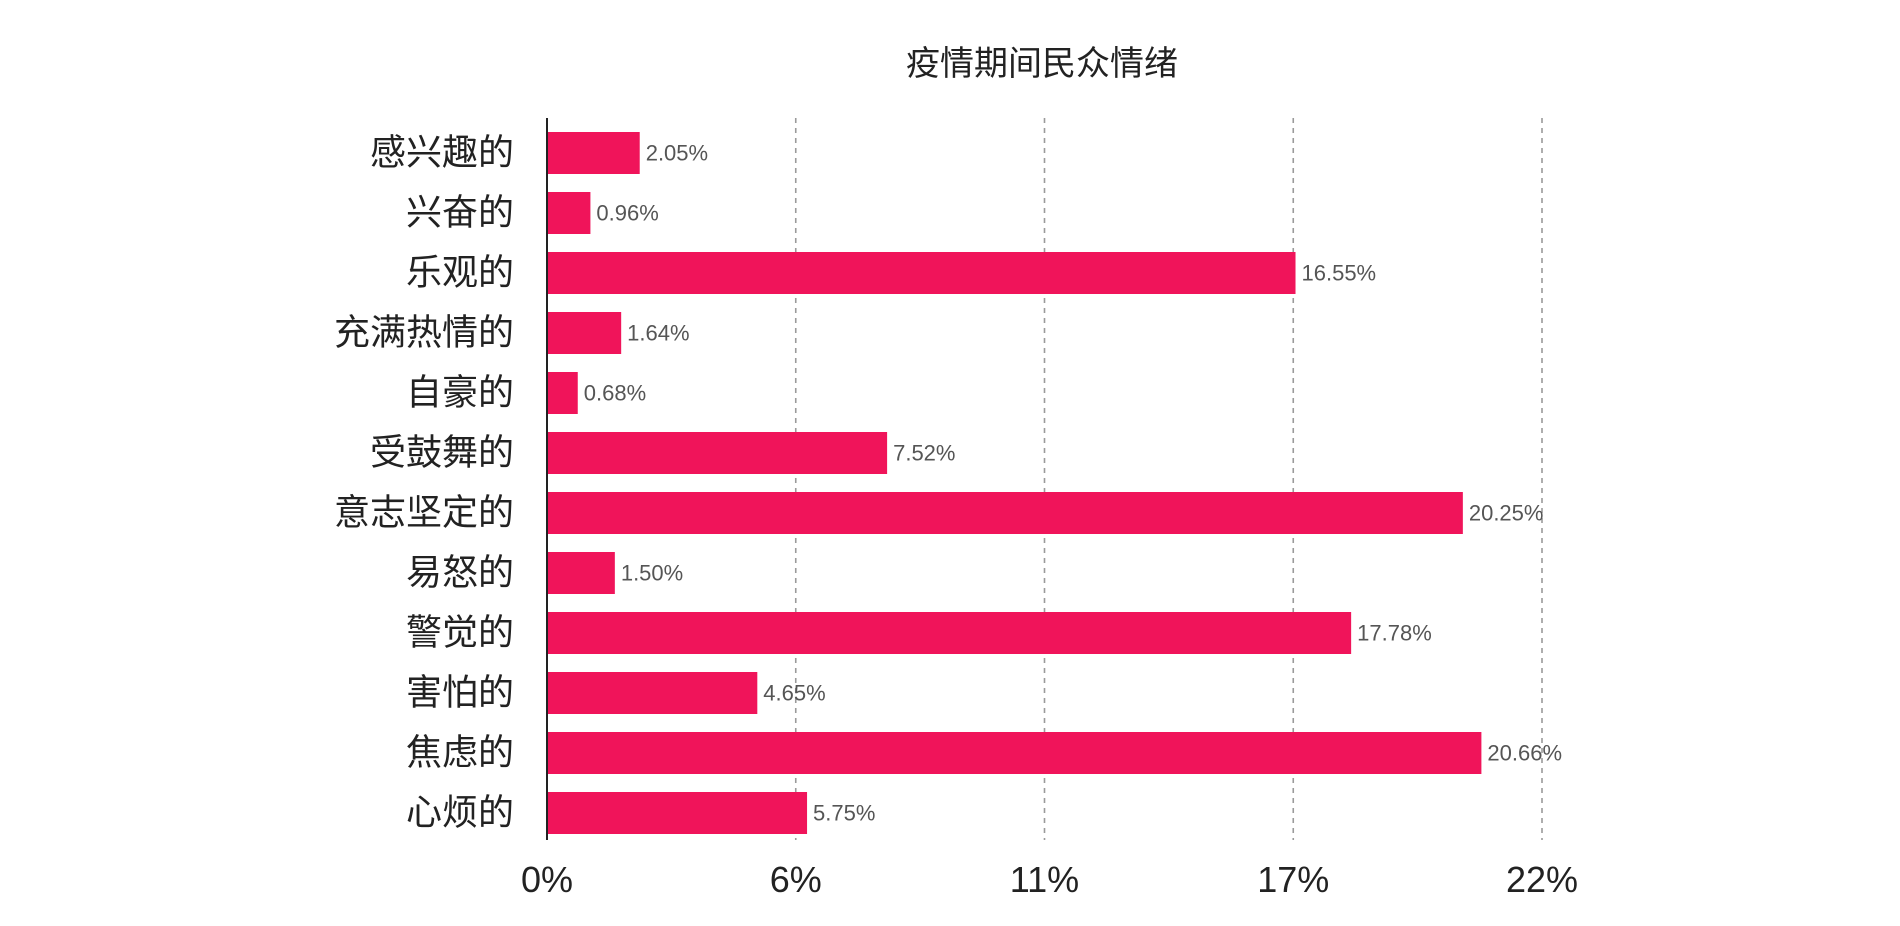 The height and width of the screenshot is (926, 1900). What do you see at coordinates (460, 633) in the screenshot?
I see `category-label: 警觉的` at bounding box center [460, 633].